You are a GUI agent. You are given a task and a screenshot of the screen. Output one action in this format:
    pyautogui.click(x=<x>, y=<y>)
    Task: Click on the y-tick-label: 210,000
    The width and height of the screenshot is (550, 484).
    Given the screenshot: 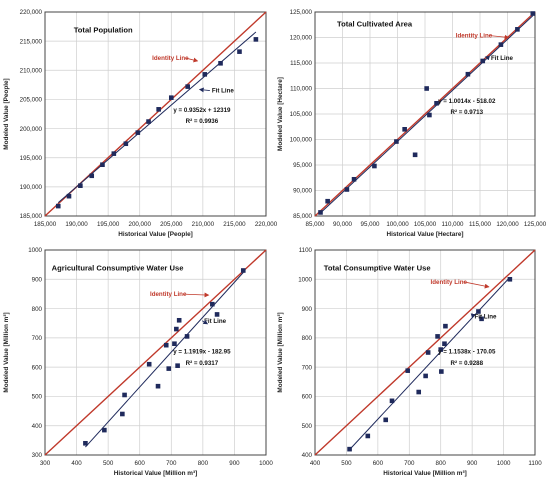 What is the action you would take?
    pyautogui.click(x=31, y=70)
    